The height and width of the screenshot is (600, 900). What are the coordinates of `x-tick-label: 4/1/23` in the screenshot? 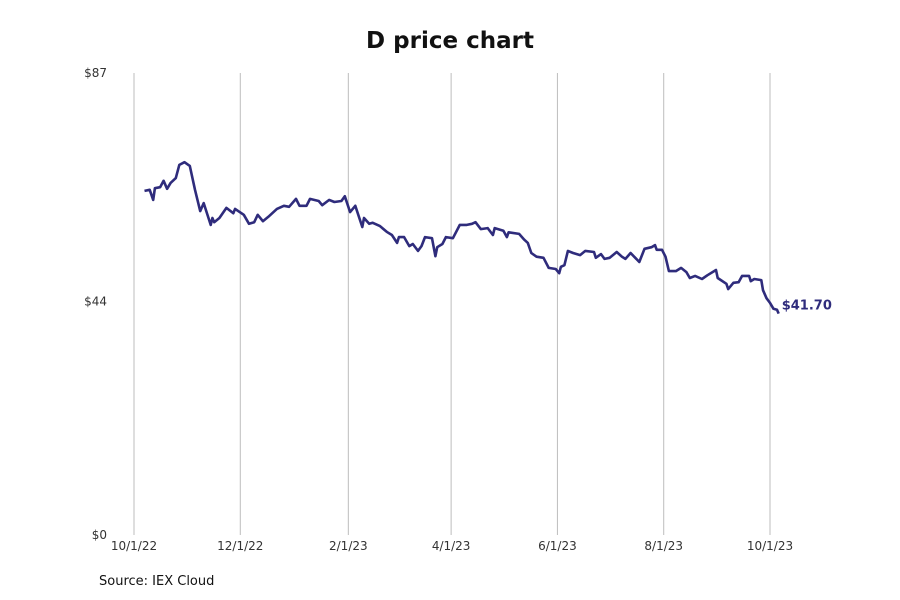 It's located at (451, 546).